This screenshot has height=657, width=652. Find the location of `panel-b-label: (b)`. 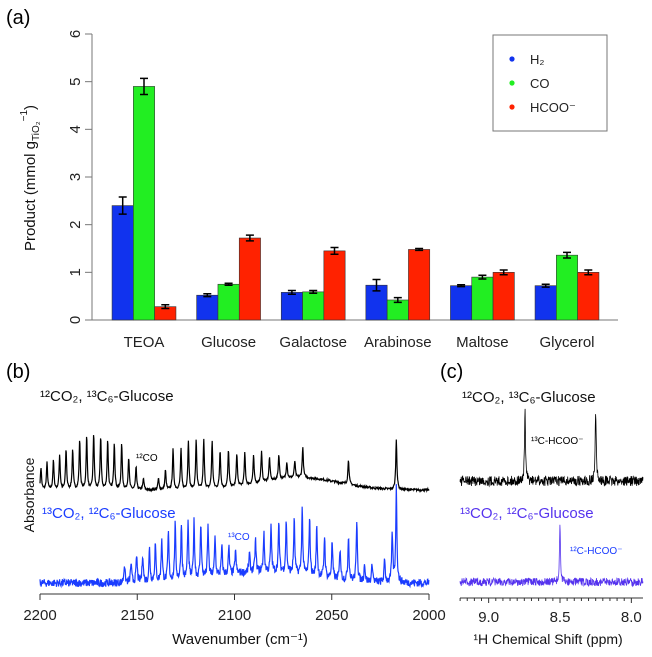

panel-b-label: (b) is located at coordinates (18, 372).